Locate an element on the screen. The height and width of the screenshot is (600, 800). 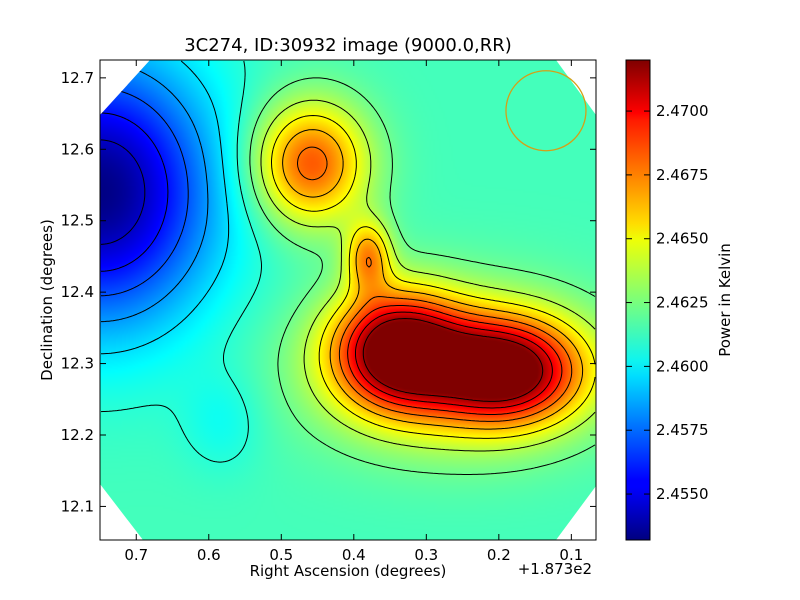
colorbar-tick-label: 2.4550 is located at coordinates (682, 494).